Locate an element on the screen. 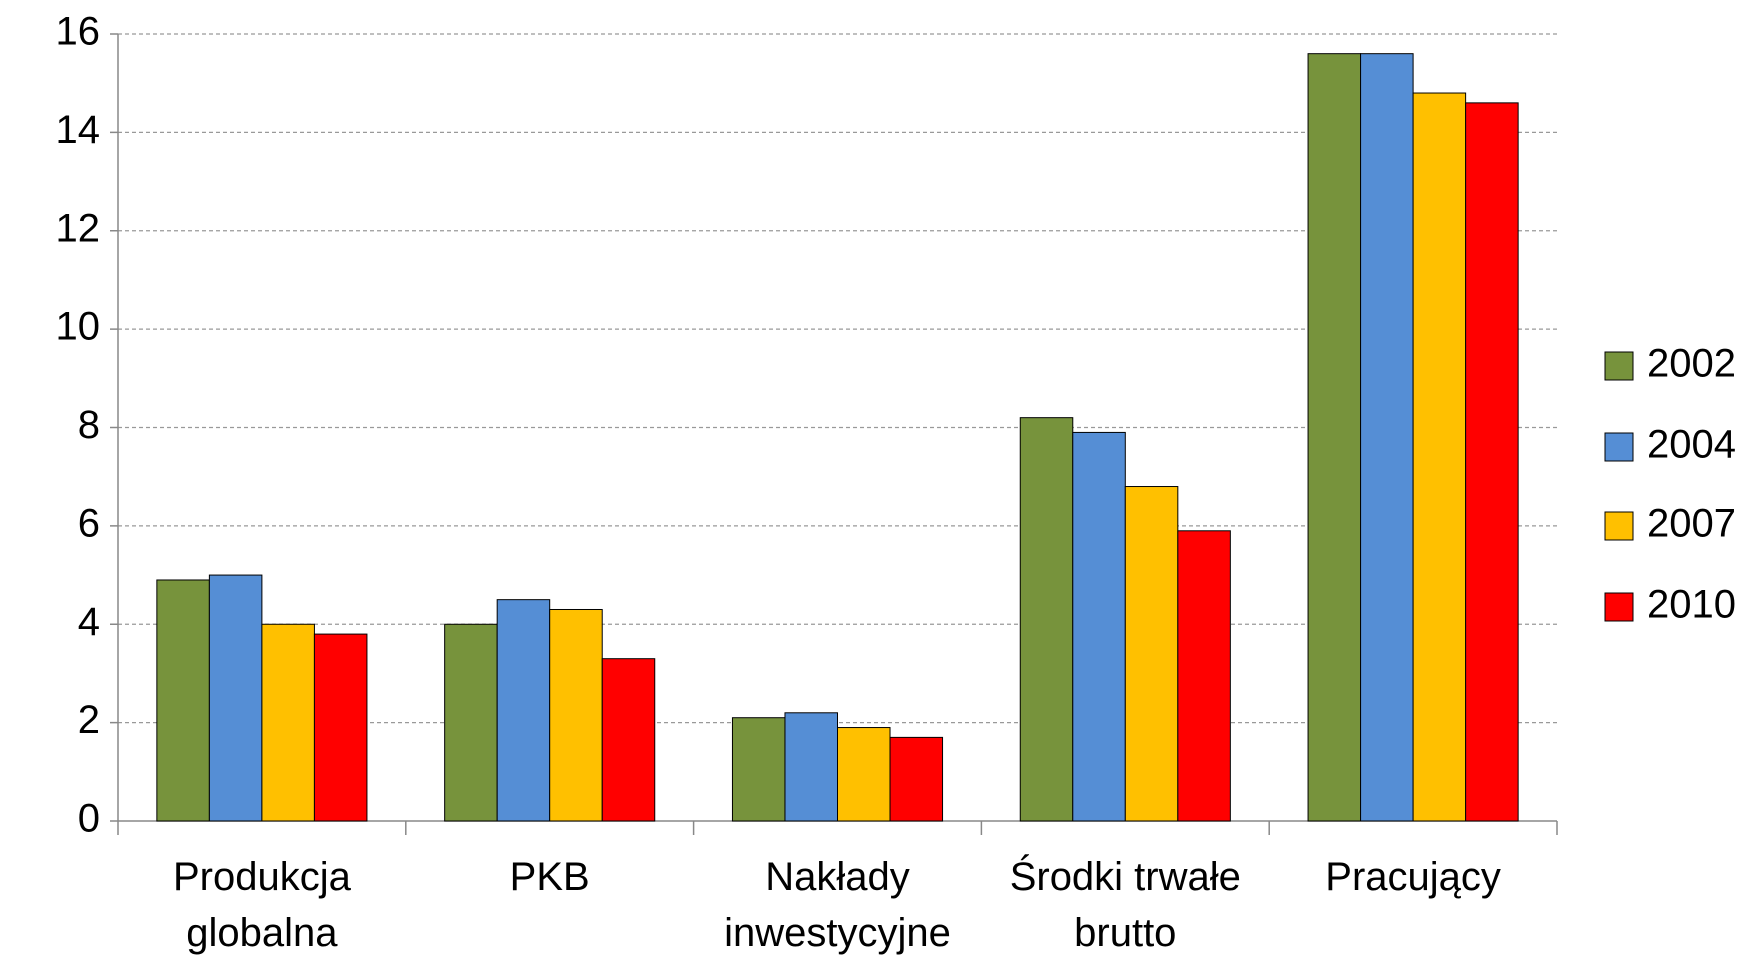 This screenshot has width=1763, height=966. y-tick-label: 2 is located at coordinates (89, 720).